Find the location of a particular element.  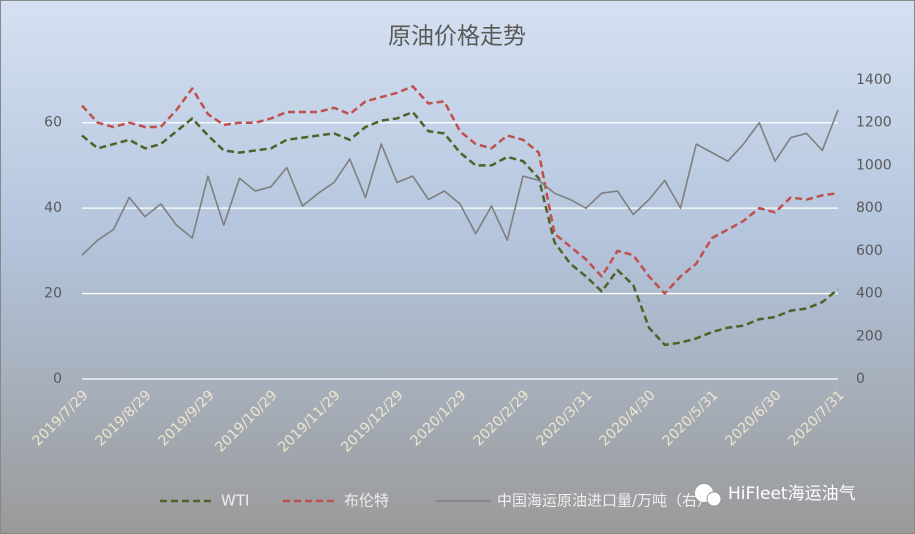

watermark-text: HiFleet海运油气 is located at coordinates (792, 494).